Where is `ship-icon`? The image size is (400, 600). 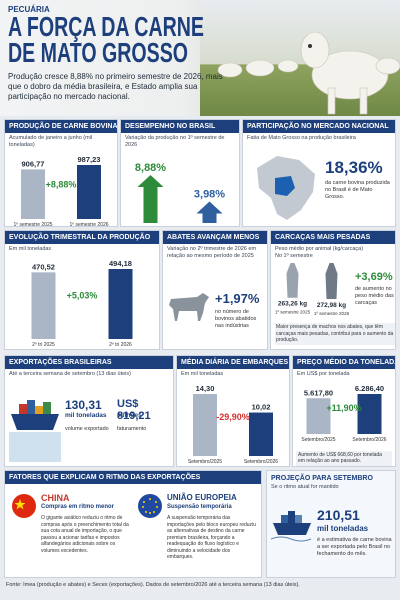 ship-icon is located at coordinates (291, 526).